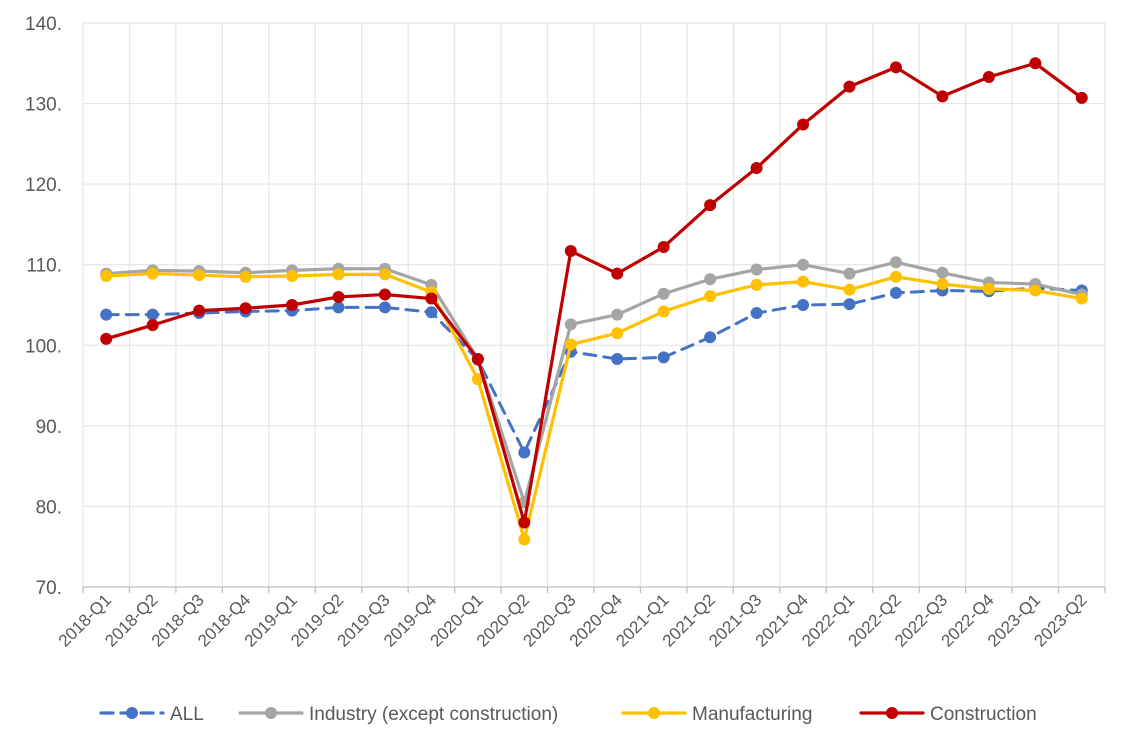 This screenshot has height=745, width=1146. Describe the element at coordinates (43, 185) in the screenshot. I see `y-tick-label: 120.` at that location.